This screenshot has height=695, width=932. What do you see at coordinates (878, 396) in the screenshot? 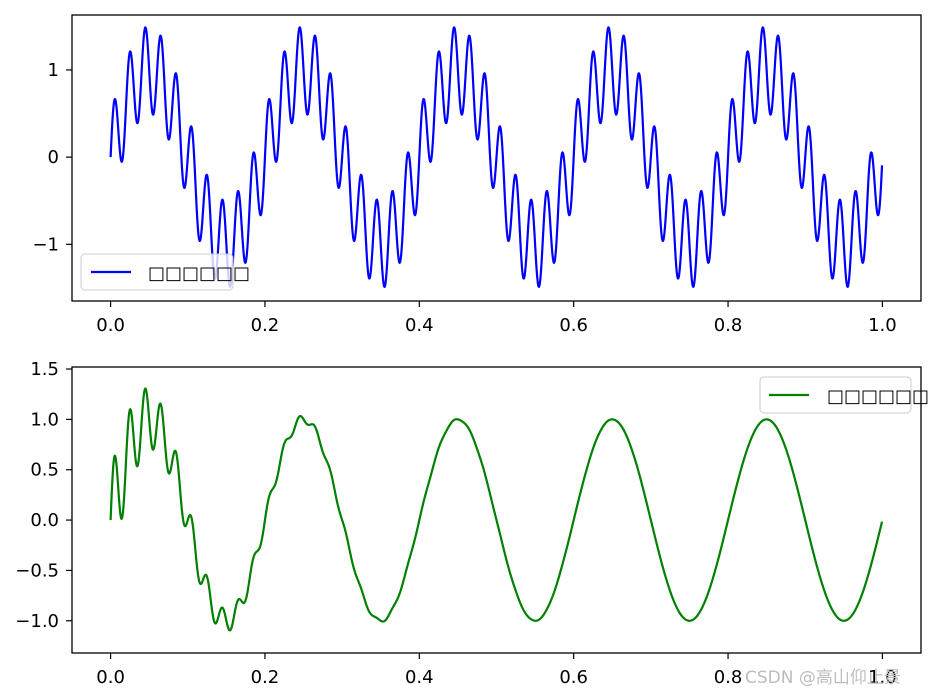
I see `bottom-legend-label: □□□□□□` at bounding box center [878, 396].